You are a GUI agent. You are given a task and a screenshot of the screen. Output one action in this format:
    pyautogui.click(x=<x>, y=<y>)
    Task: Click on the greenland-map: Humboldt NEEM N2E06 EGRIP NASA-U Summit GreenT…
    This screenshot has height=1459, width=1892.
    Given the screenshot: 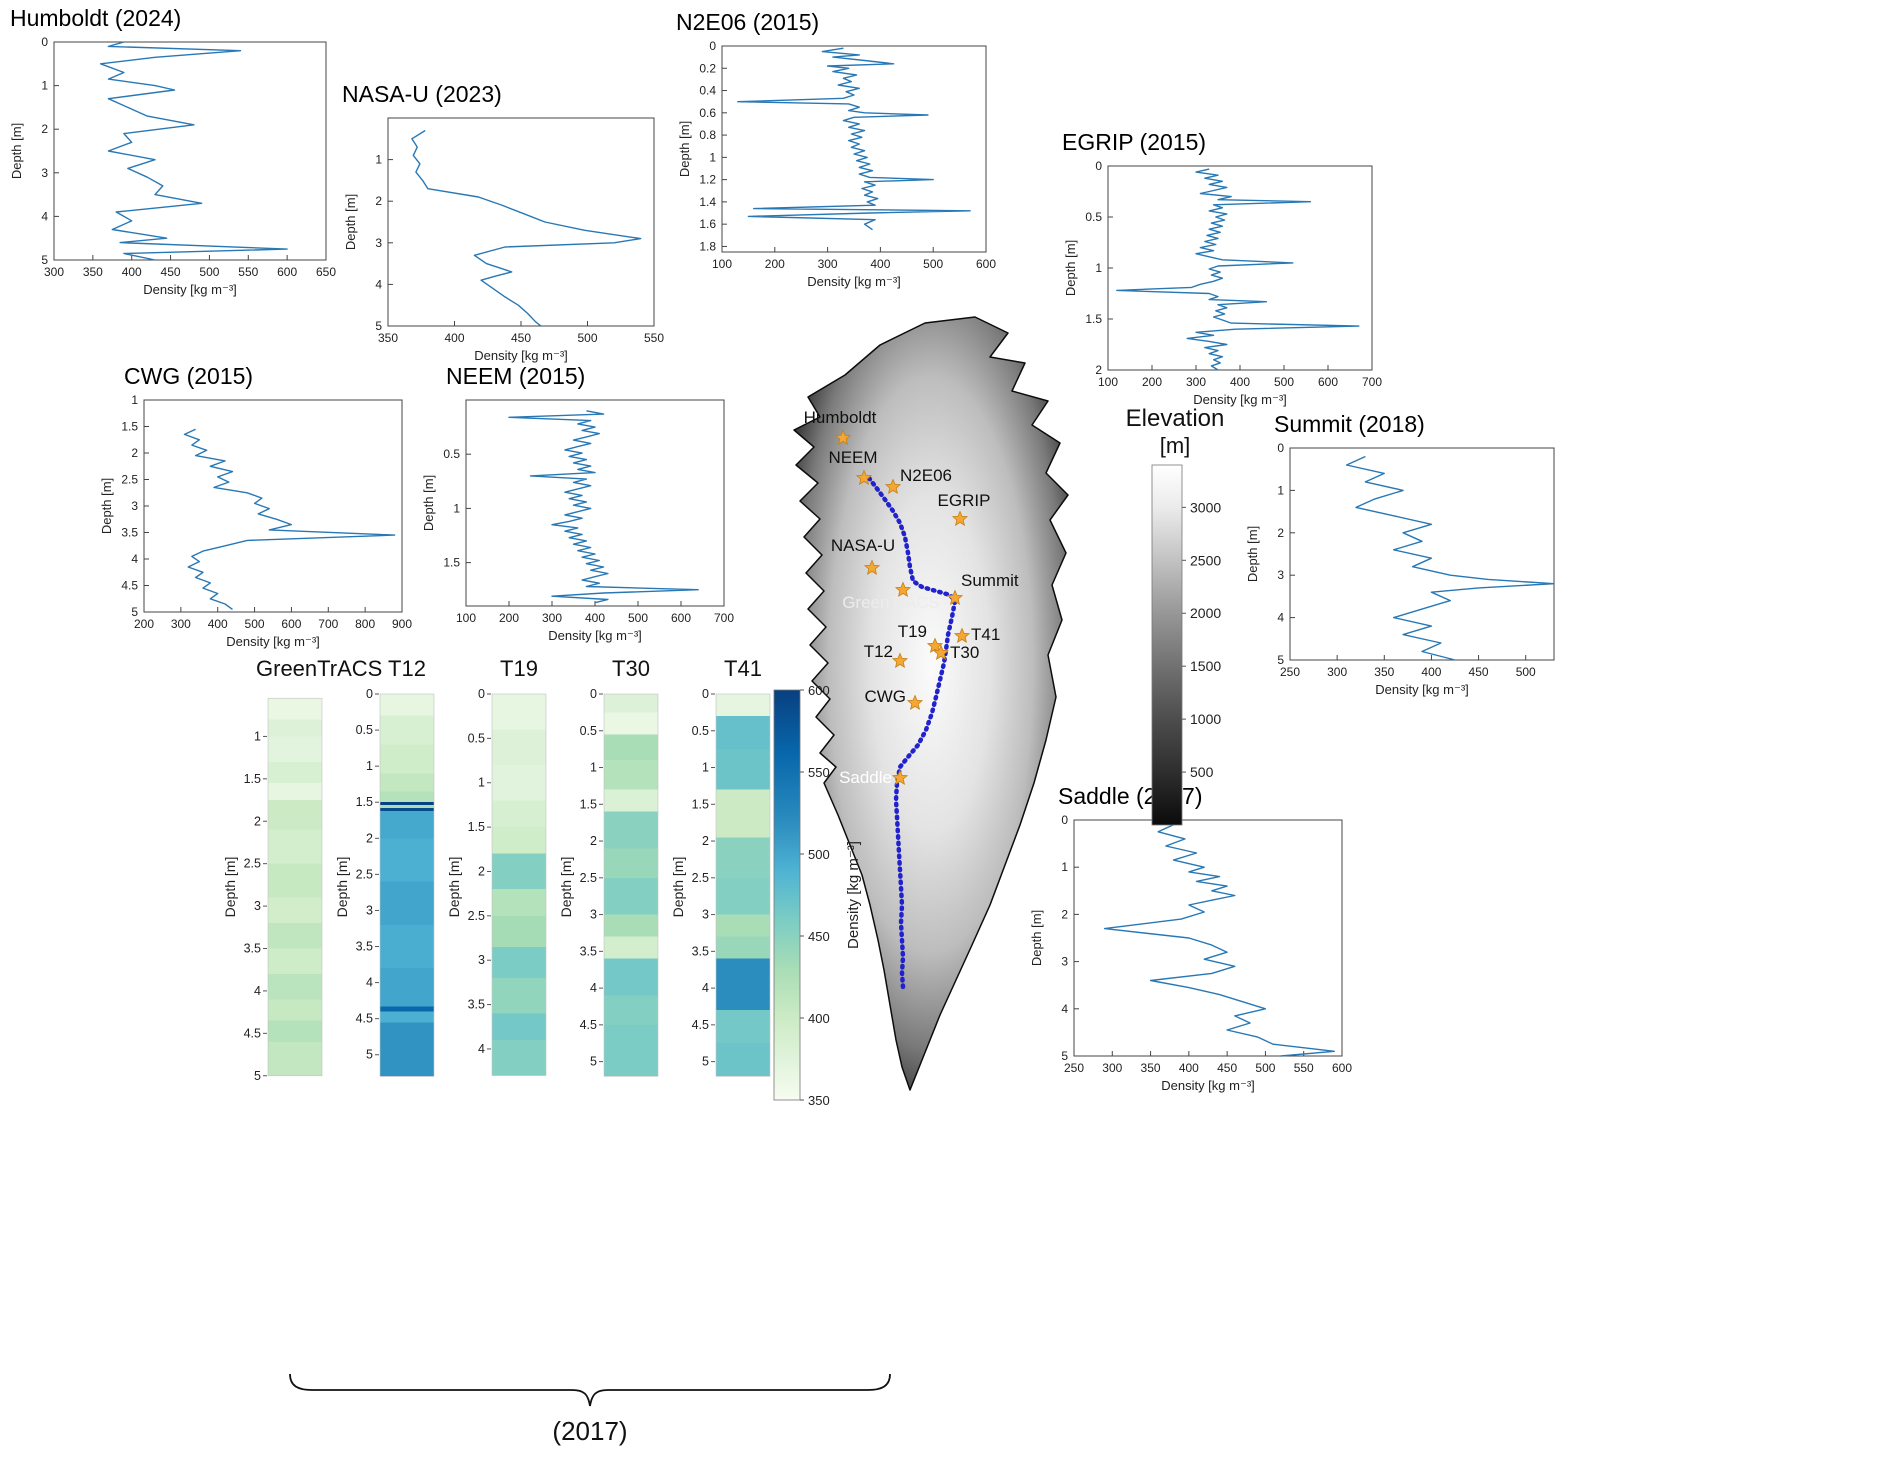 What is the action you would take?
    pyautogui.click(x=931, y=703)
    